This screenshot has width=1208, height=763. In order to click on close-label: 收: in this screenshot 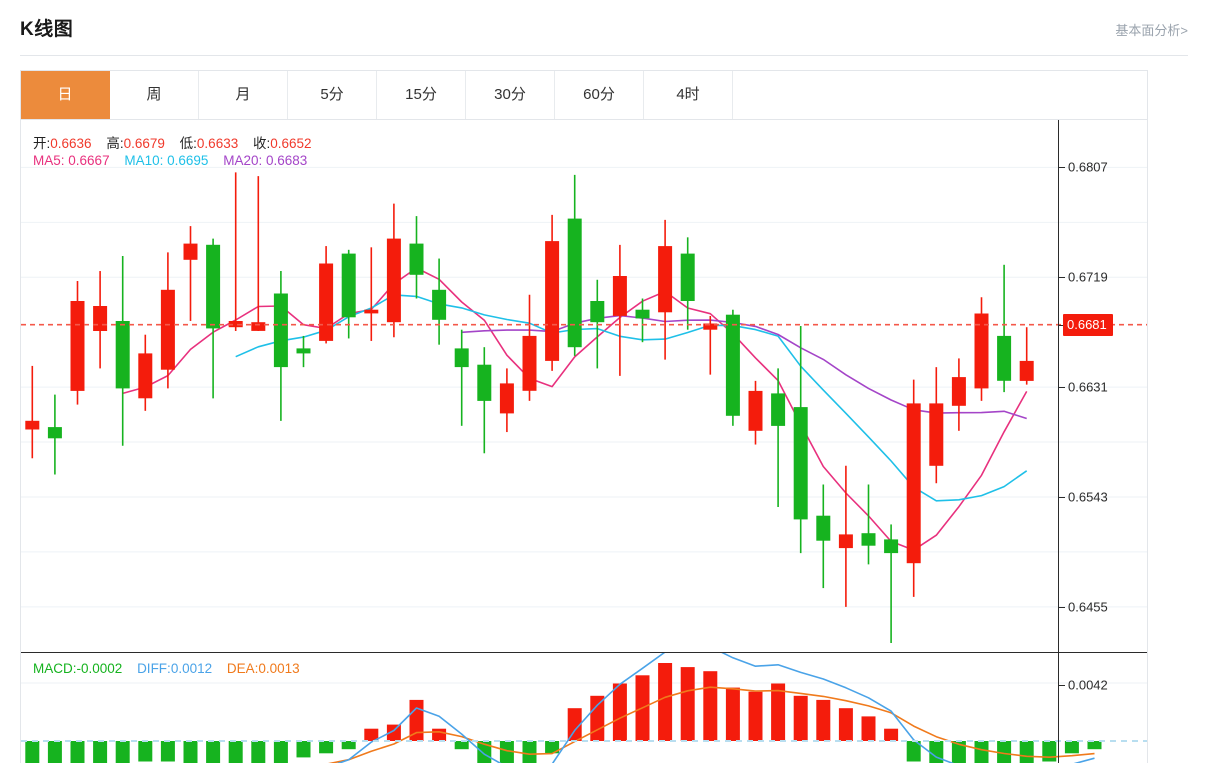, I will do `click(261, 143)`.